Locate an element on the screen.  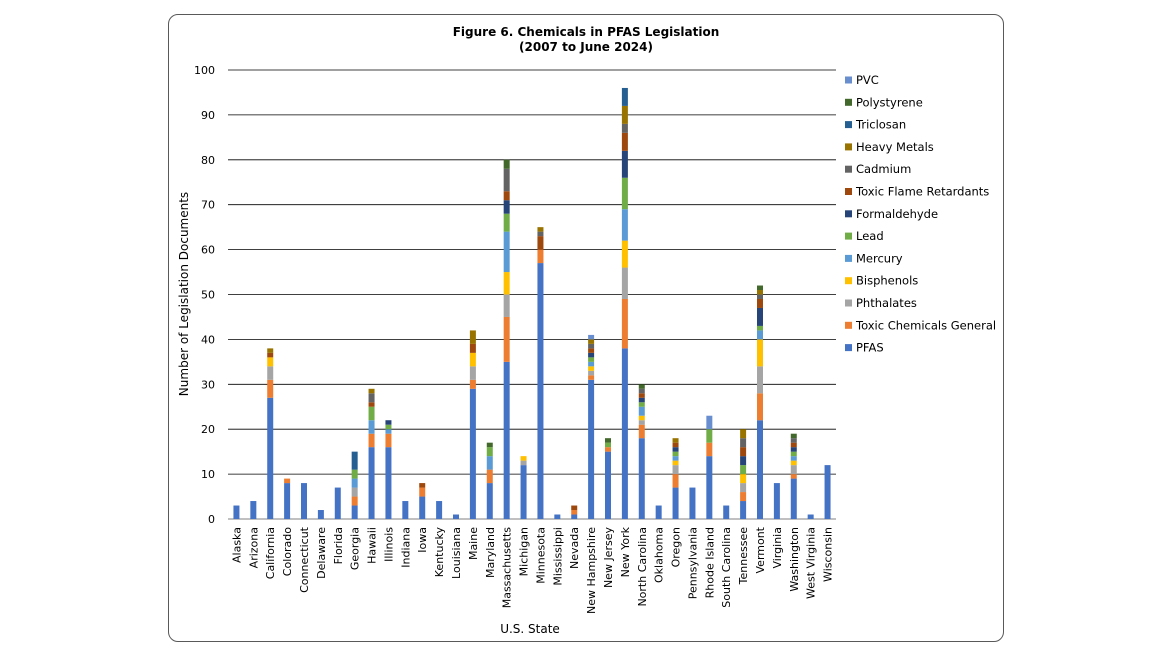
x-tick-label: Maine is located at coordinates (473, 543).